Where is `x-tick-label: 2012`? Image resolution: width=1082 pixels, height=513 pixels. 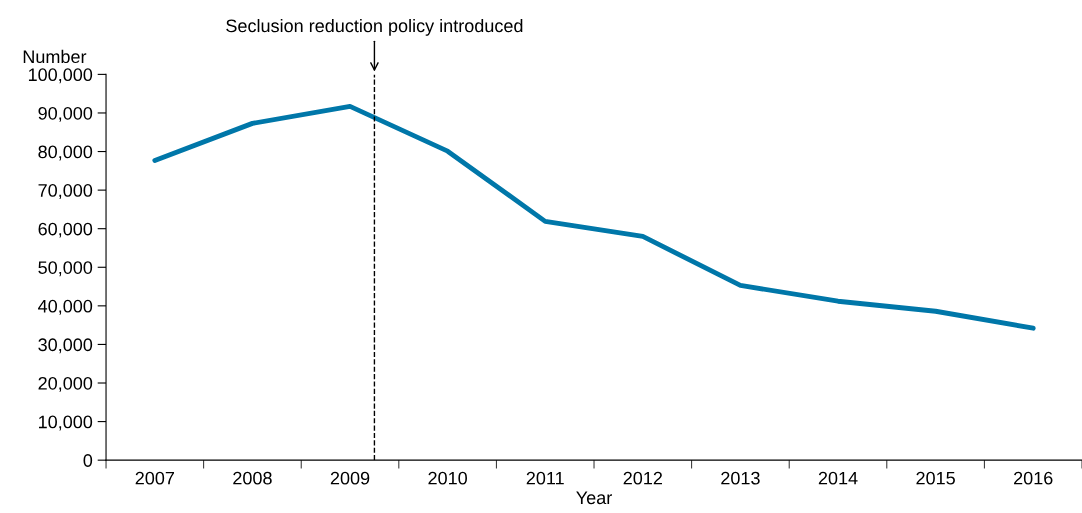 x-tick-label: 2012 is located at coordinates (642, 478).